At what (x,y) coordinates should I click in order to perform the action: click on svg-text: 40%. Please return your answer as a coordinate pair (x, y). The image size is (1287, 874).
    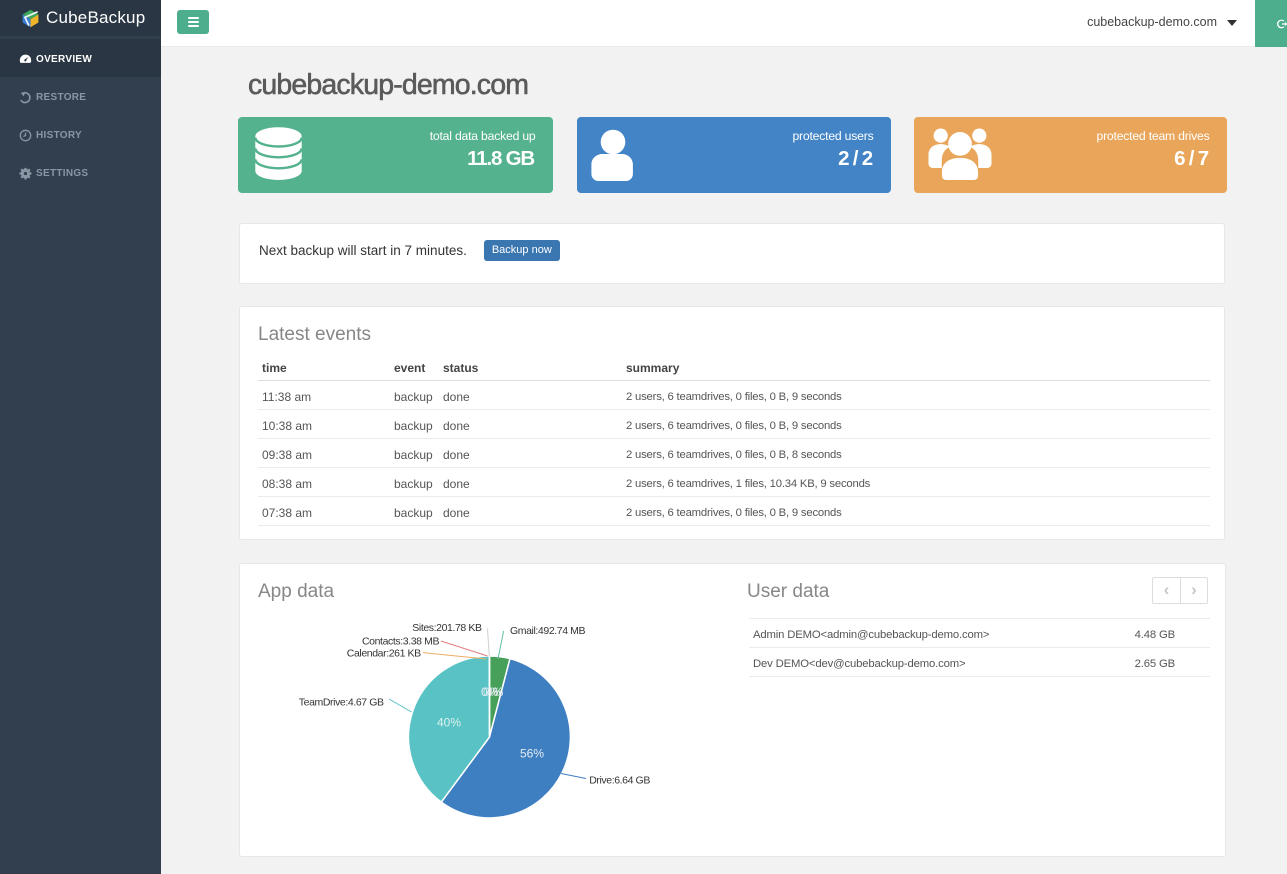
    Looking at the image, I should click on (449, 723).